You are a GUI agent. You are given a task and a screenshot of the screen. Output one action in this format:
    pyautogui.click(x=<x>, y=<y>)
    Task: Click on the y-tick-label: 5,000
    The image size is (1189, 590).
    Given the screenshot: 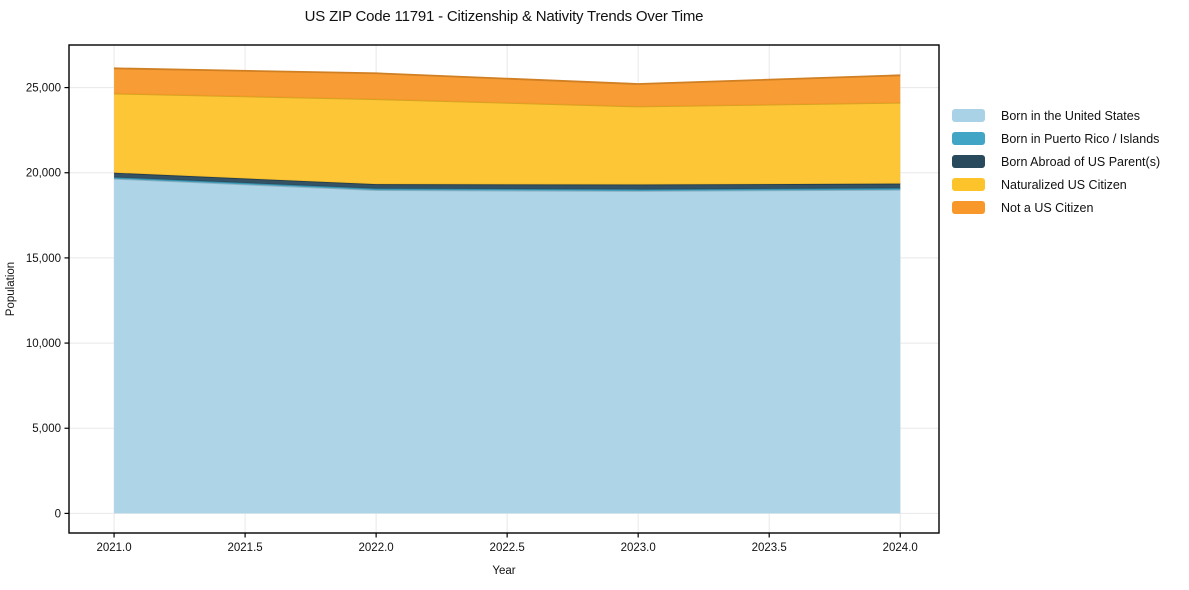 What is the action you would take?
    pyautogui.click(x=46, y=429)
    